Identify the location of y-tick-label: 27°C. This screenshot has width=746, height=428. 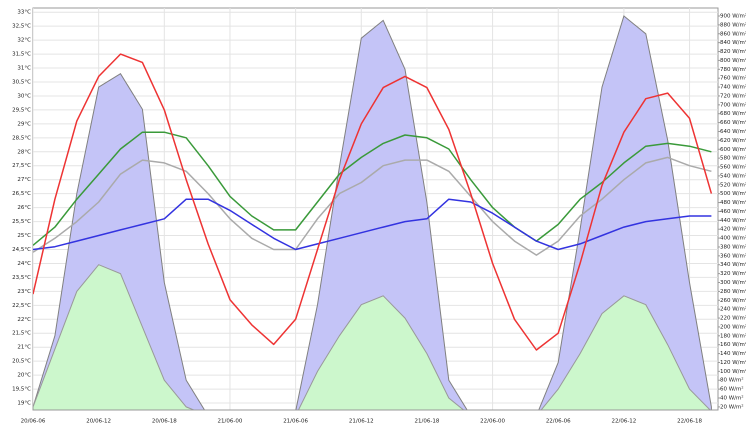
(24, 180).